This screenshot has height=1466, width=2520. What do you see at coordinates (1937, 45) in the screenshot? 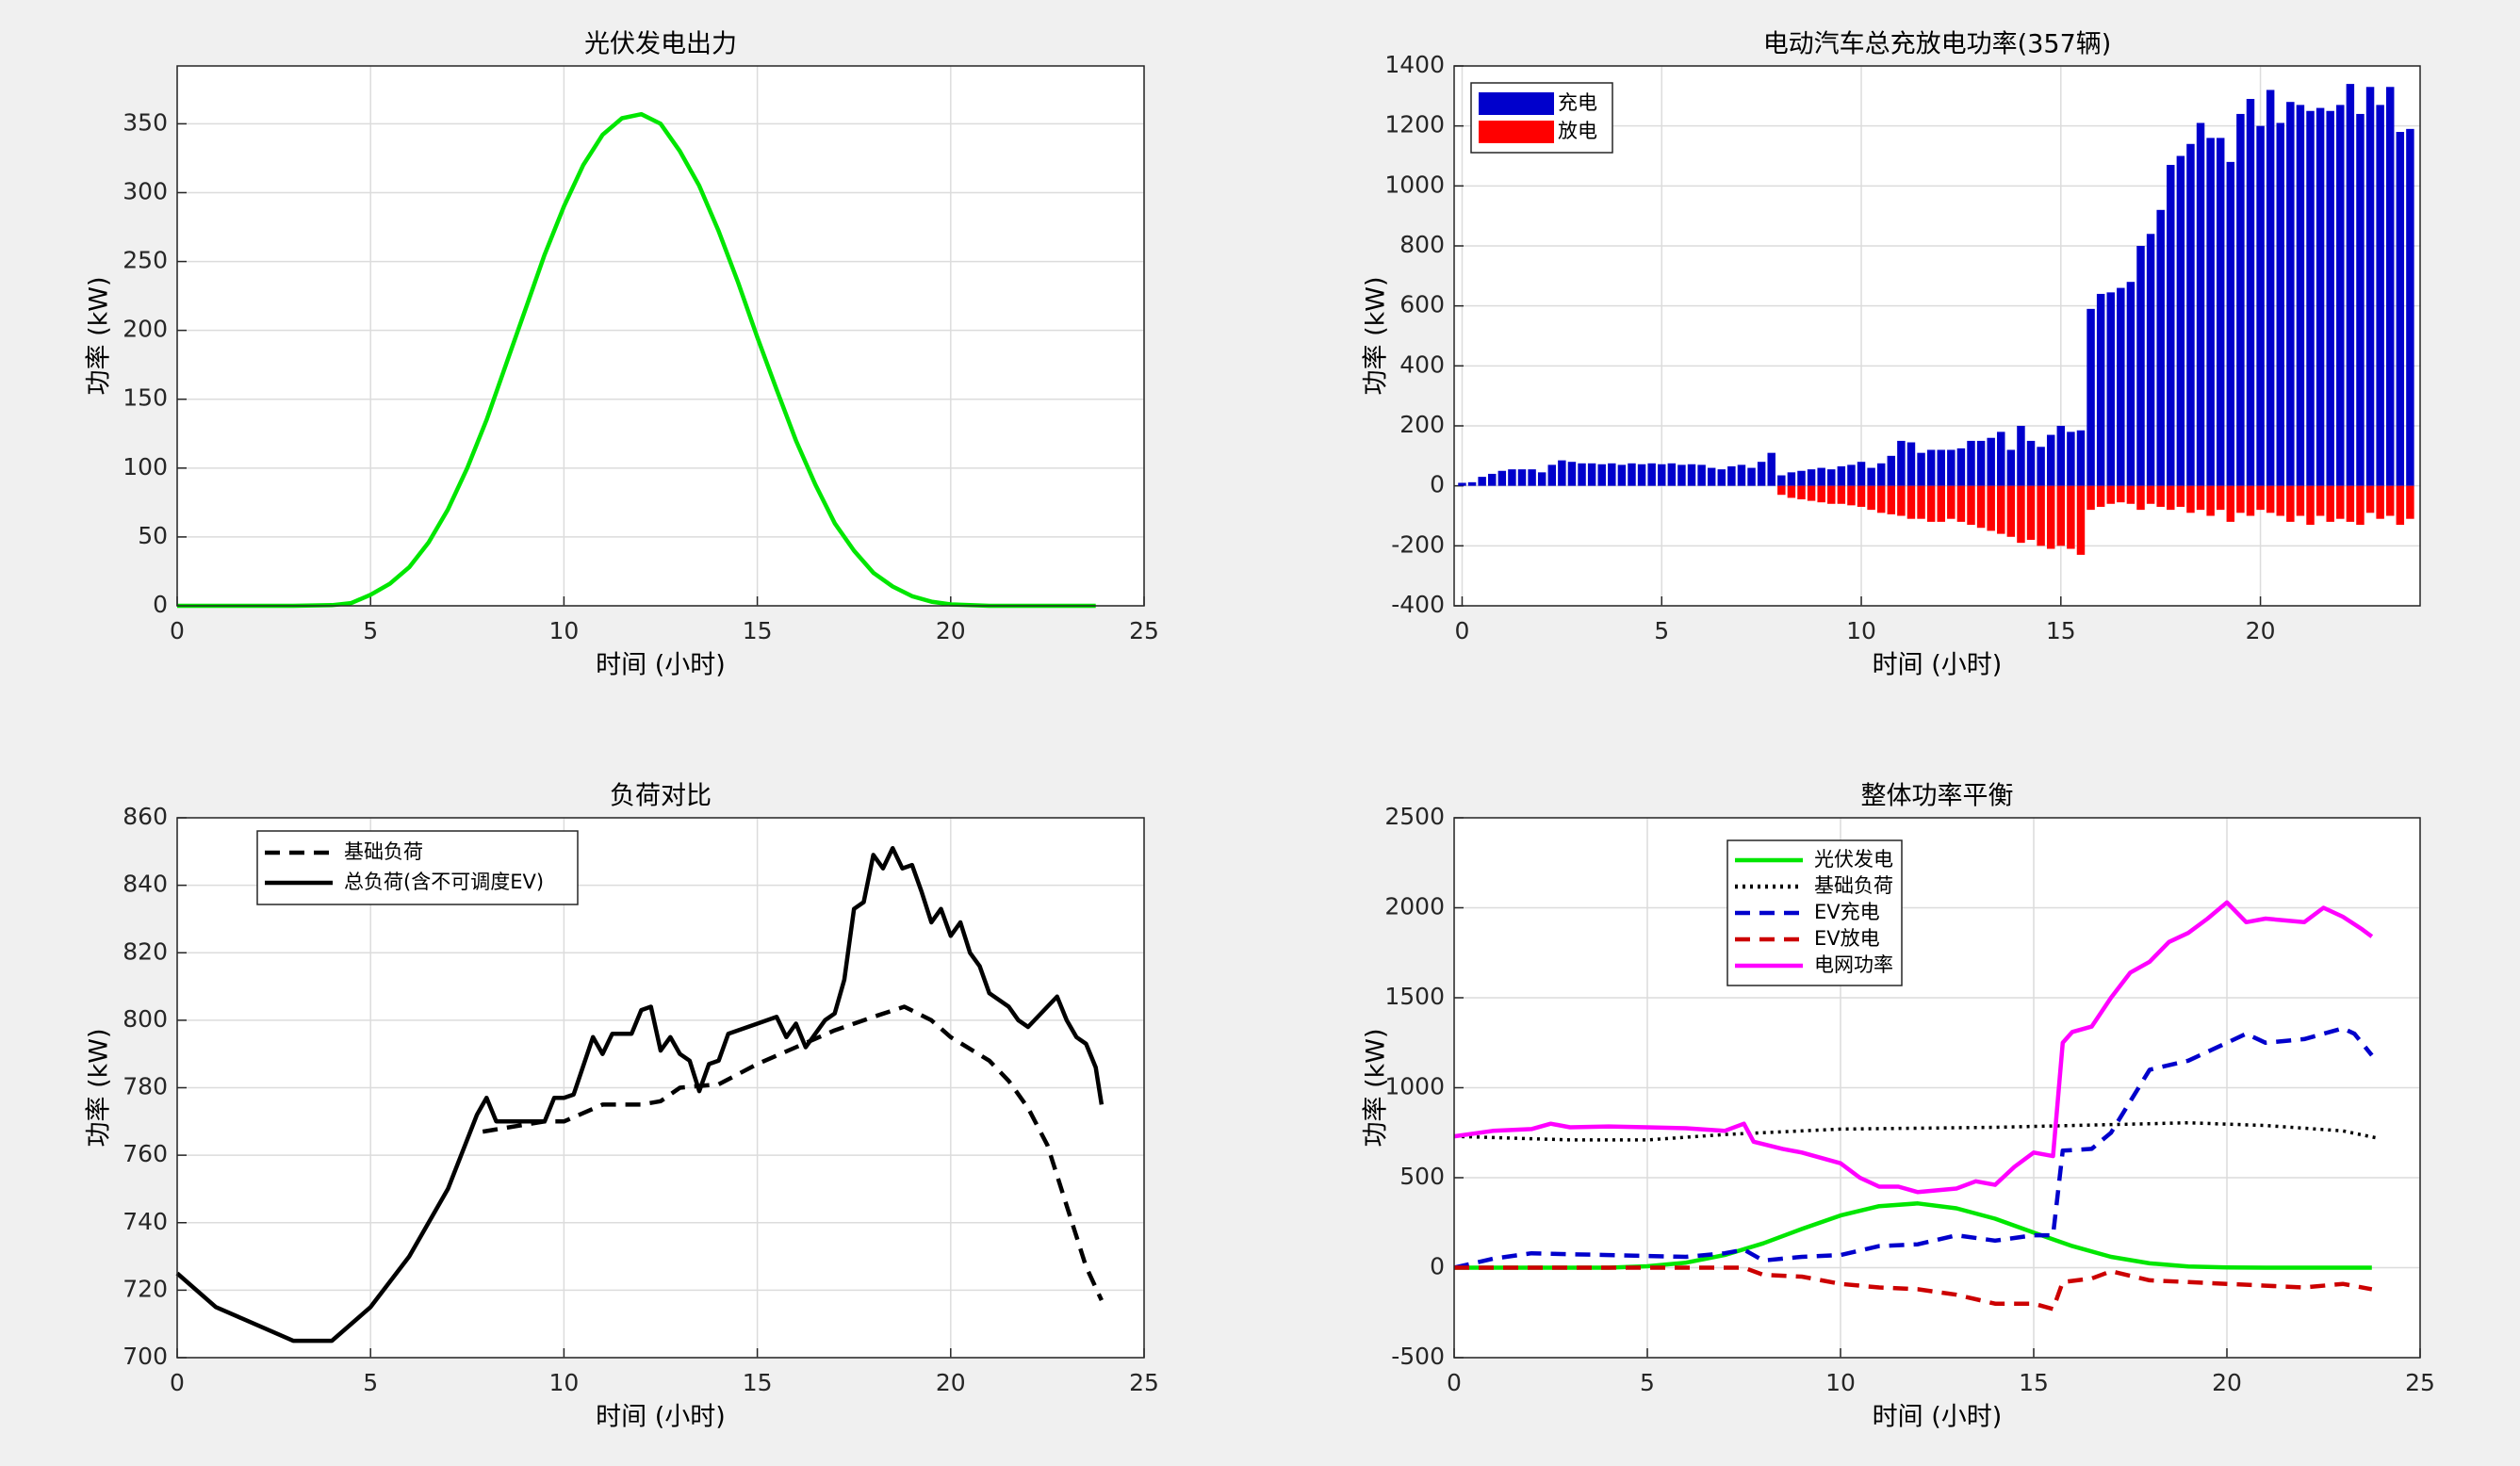
I see `chart-title: 电动汽车总充放电功率(357辆)` at bounding box center [1937, 45].